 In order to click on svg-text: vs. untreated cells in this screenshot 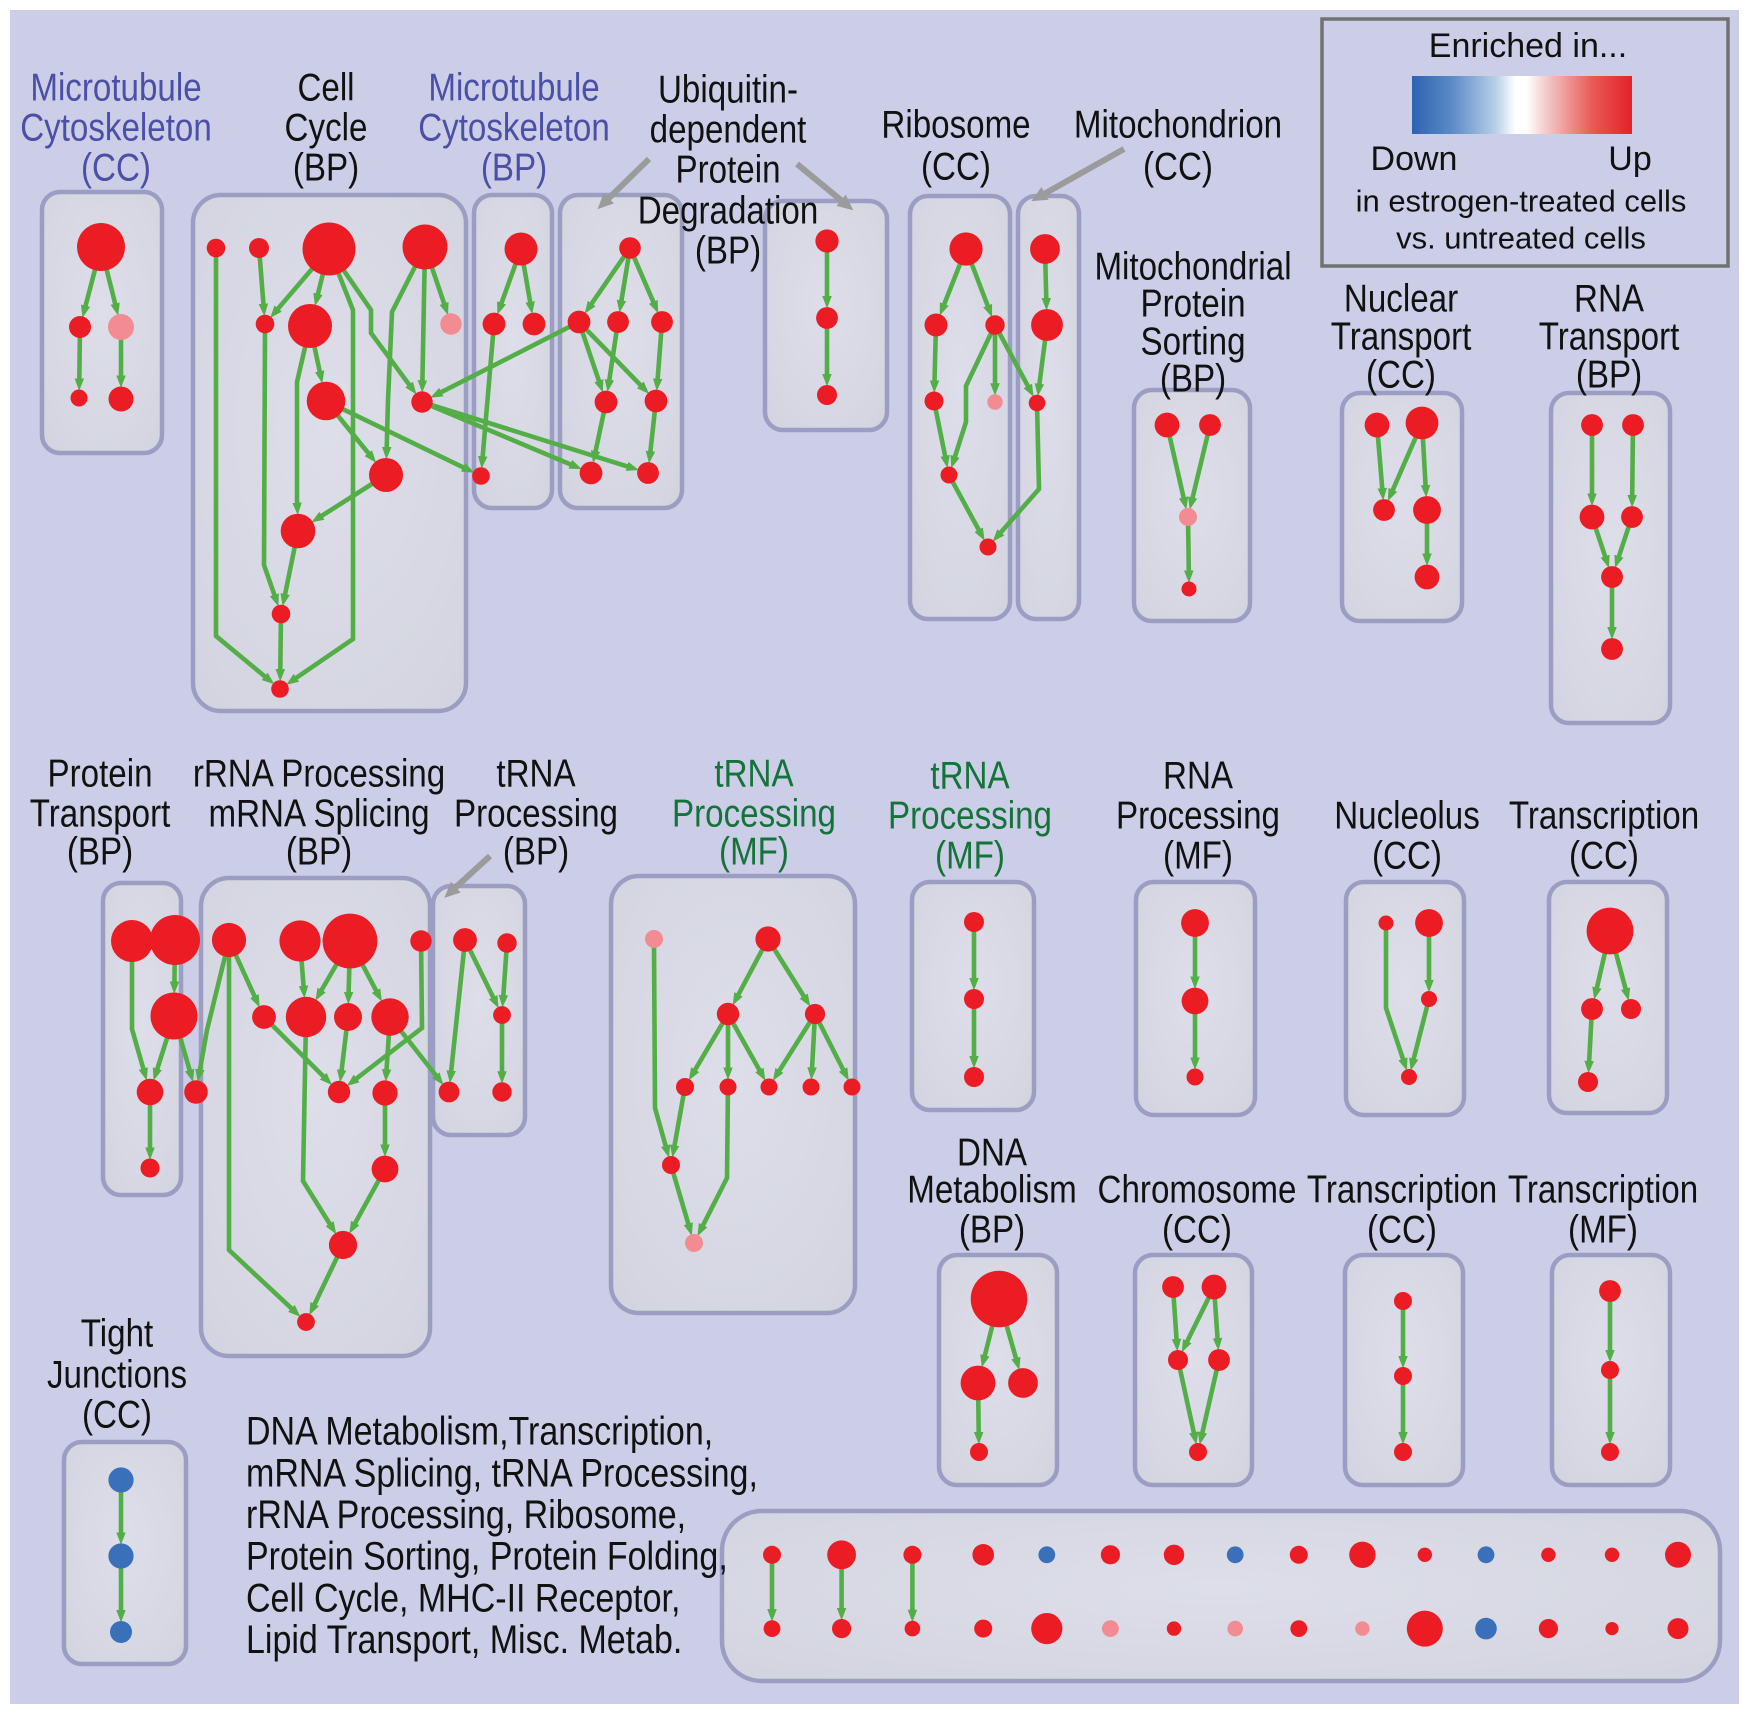, I will do `click(1521, 238)`.